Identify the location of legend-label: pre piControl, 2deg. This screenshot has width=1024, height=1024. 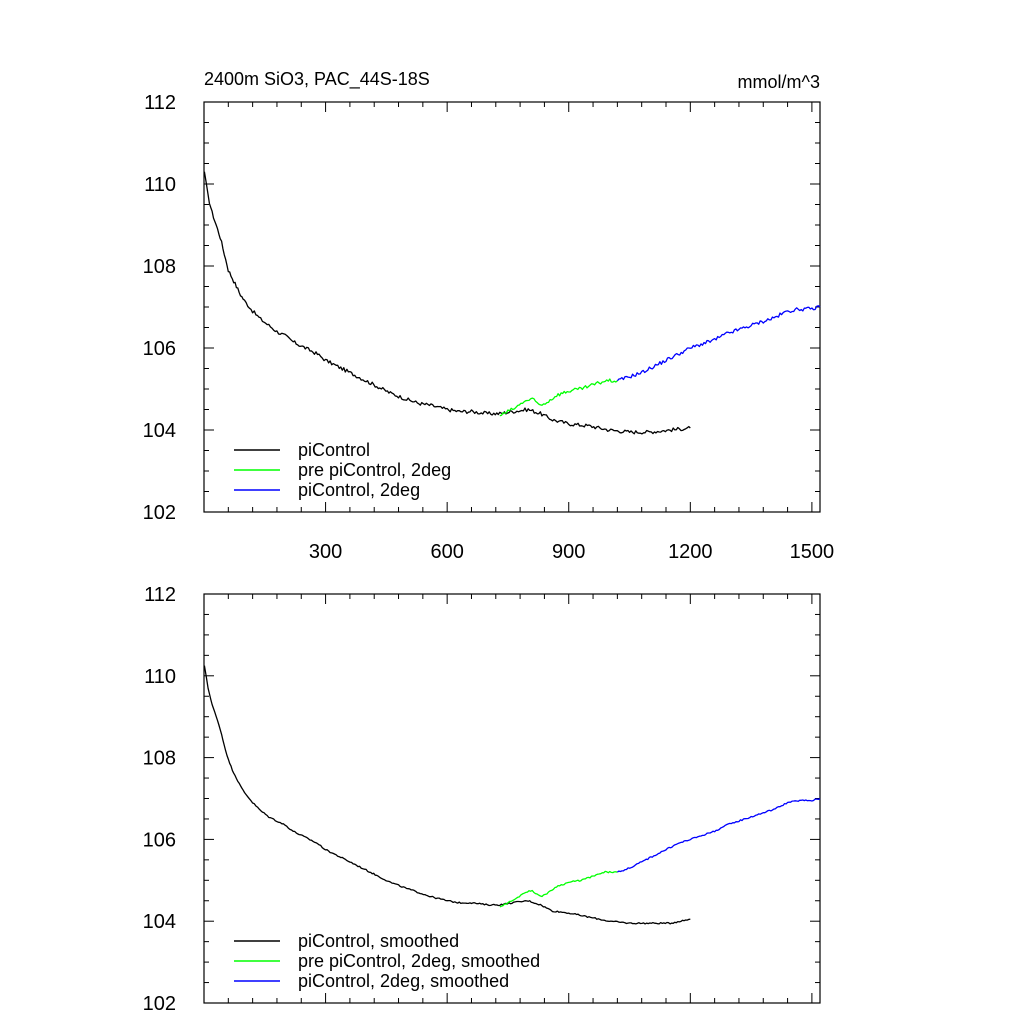
(374, 470).